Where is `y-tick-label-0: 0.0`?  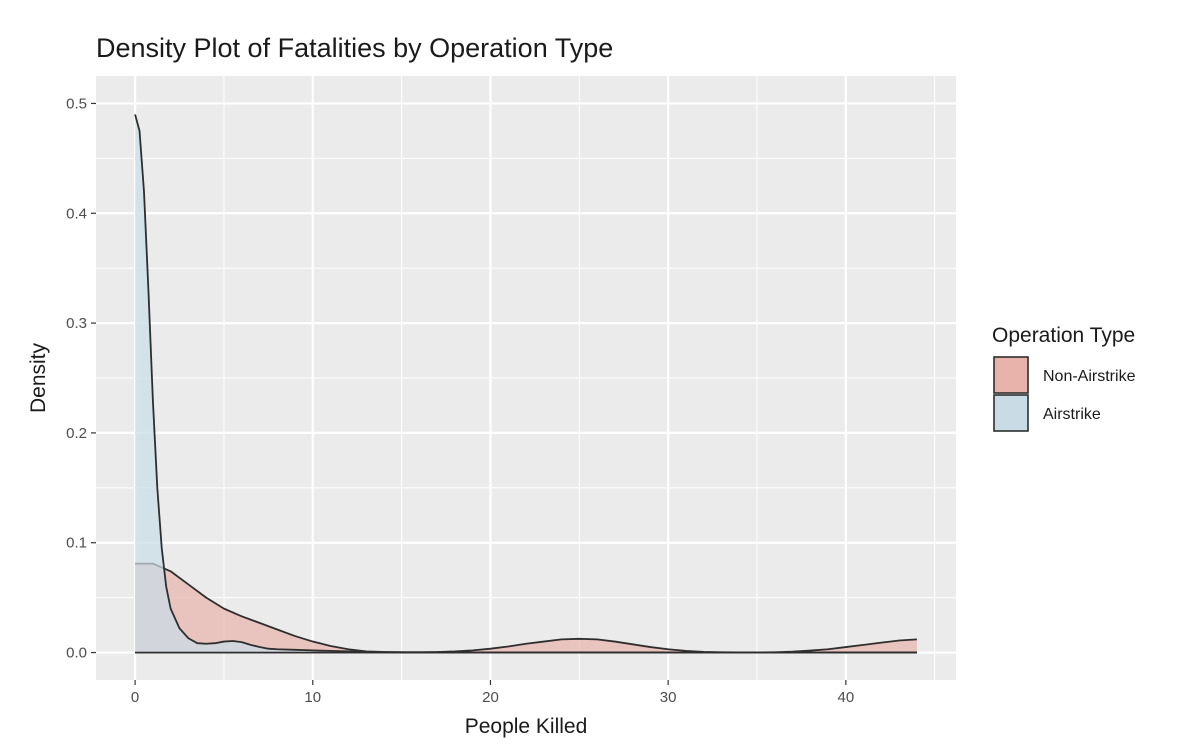 y-tick-label-0: 0.0 is located at coordinates (76, 653).